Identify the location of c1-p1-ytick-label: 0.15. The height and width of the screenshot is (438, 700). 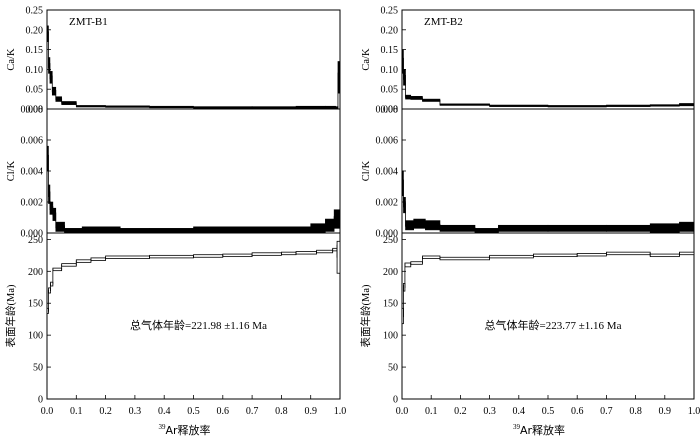
(35, 50).